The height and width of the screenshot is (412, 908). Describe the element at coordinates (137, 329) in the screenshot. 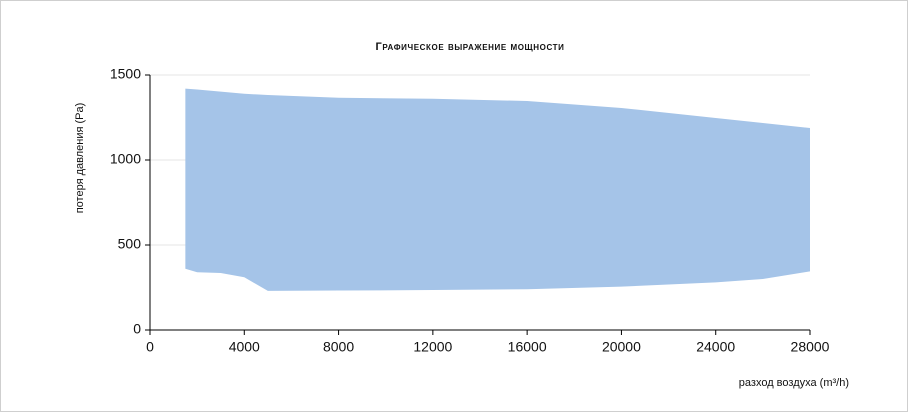

I see `y-tick-label: 0` at that location.